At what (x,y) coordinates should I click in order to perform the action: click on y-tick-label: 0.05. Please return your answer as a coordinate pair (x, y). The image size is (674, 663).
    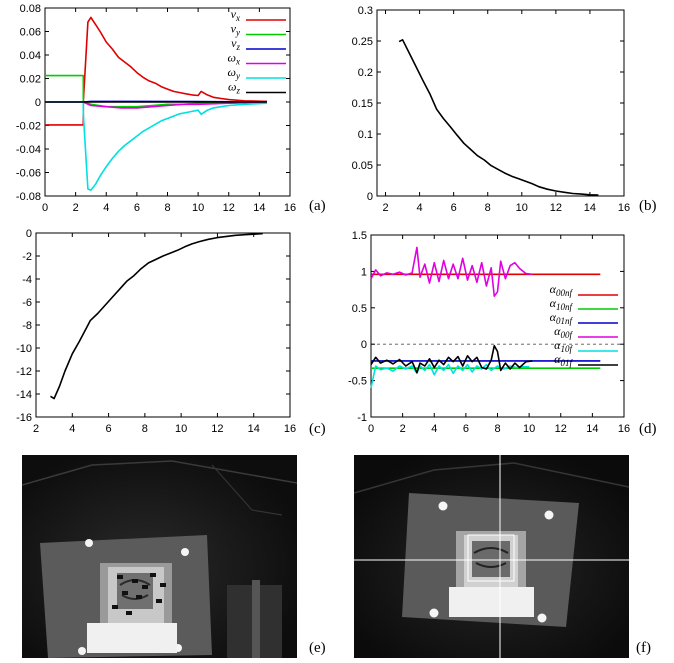
    Looking at the image, I should click on (362, 166).